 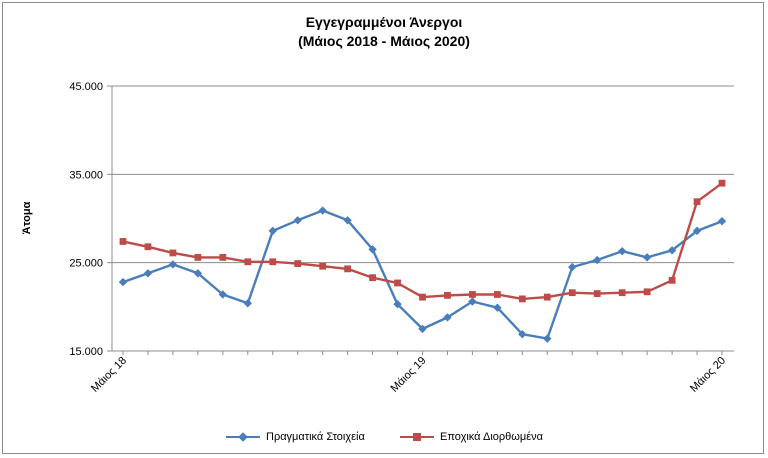 I want to click on y-axis-label: Άτομα, so click(x=27, y=217).